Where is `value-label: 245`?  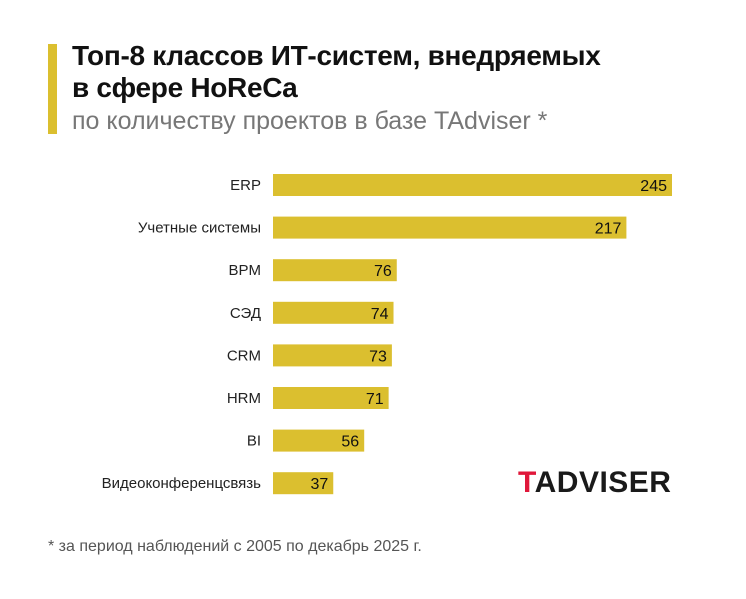
value-label: 245 is located at coordinates (653, 186).